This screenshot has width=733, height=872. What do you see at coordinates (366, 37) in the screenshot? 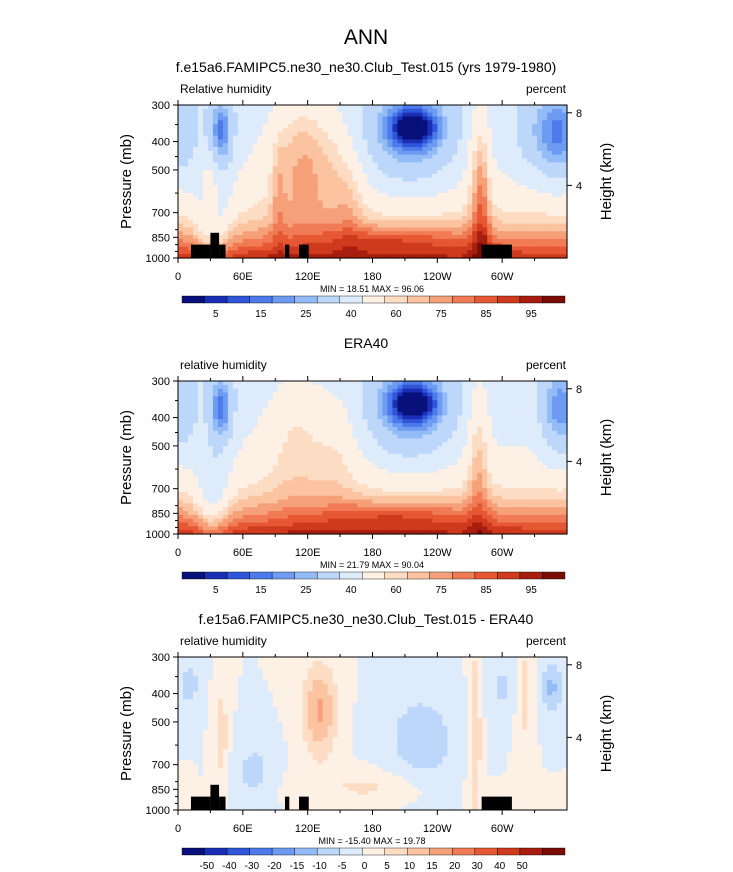
I see `figure-title: ANN` at bounding box center [366, 37].